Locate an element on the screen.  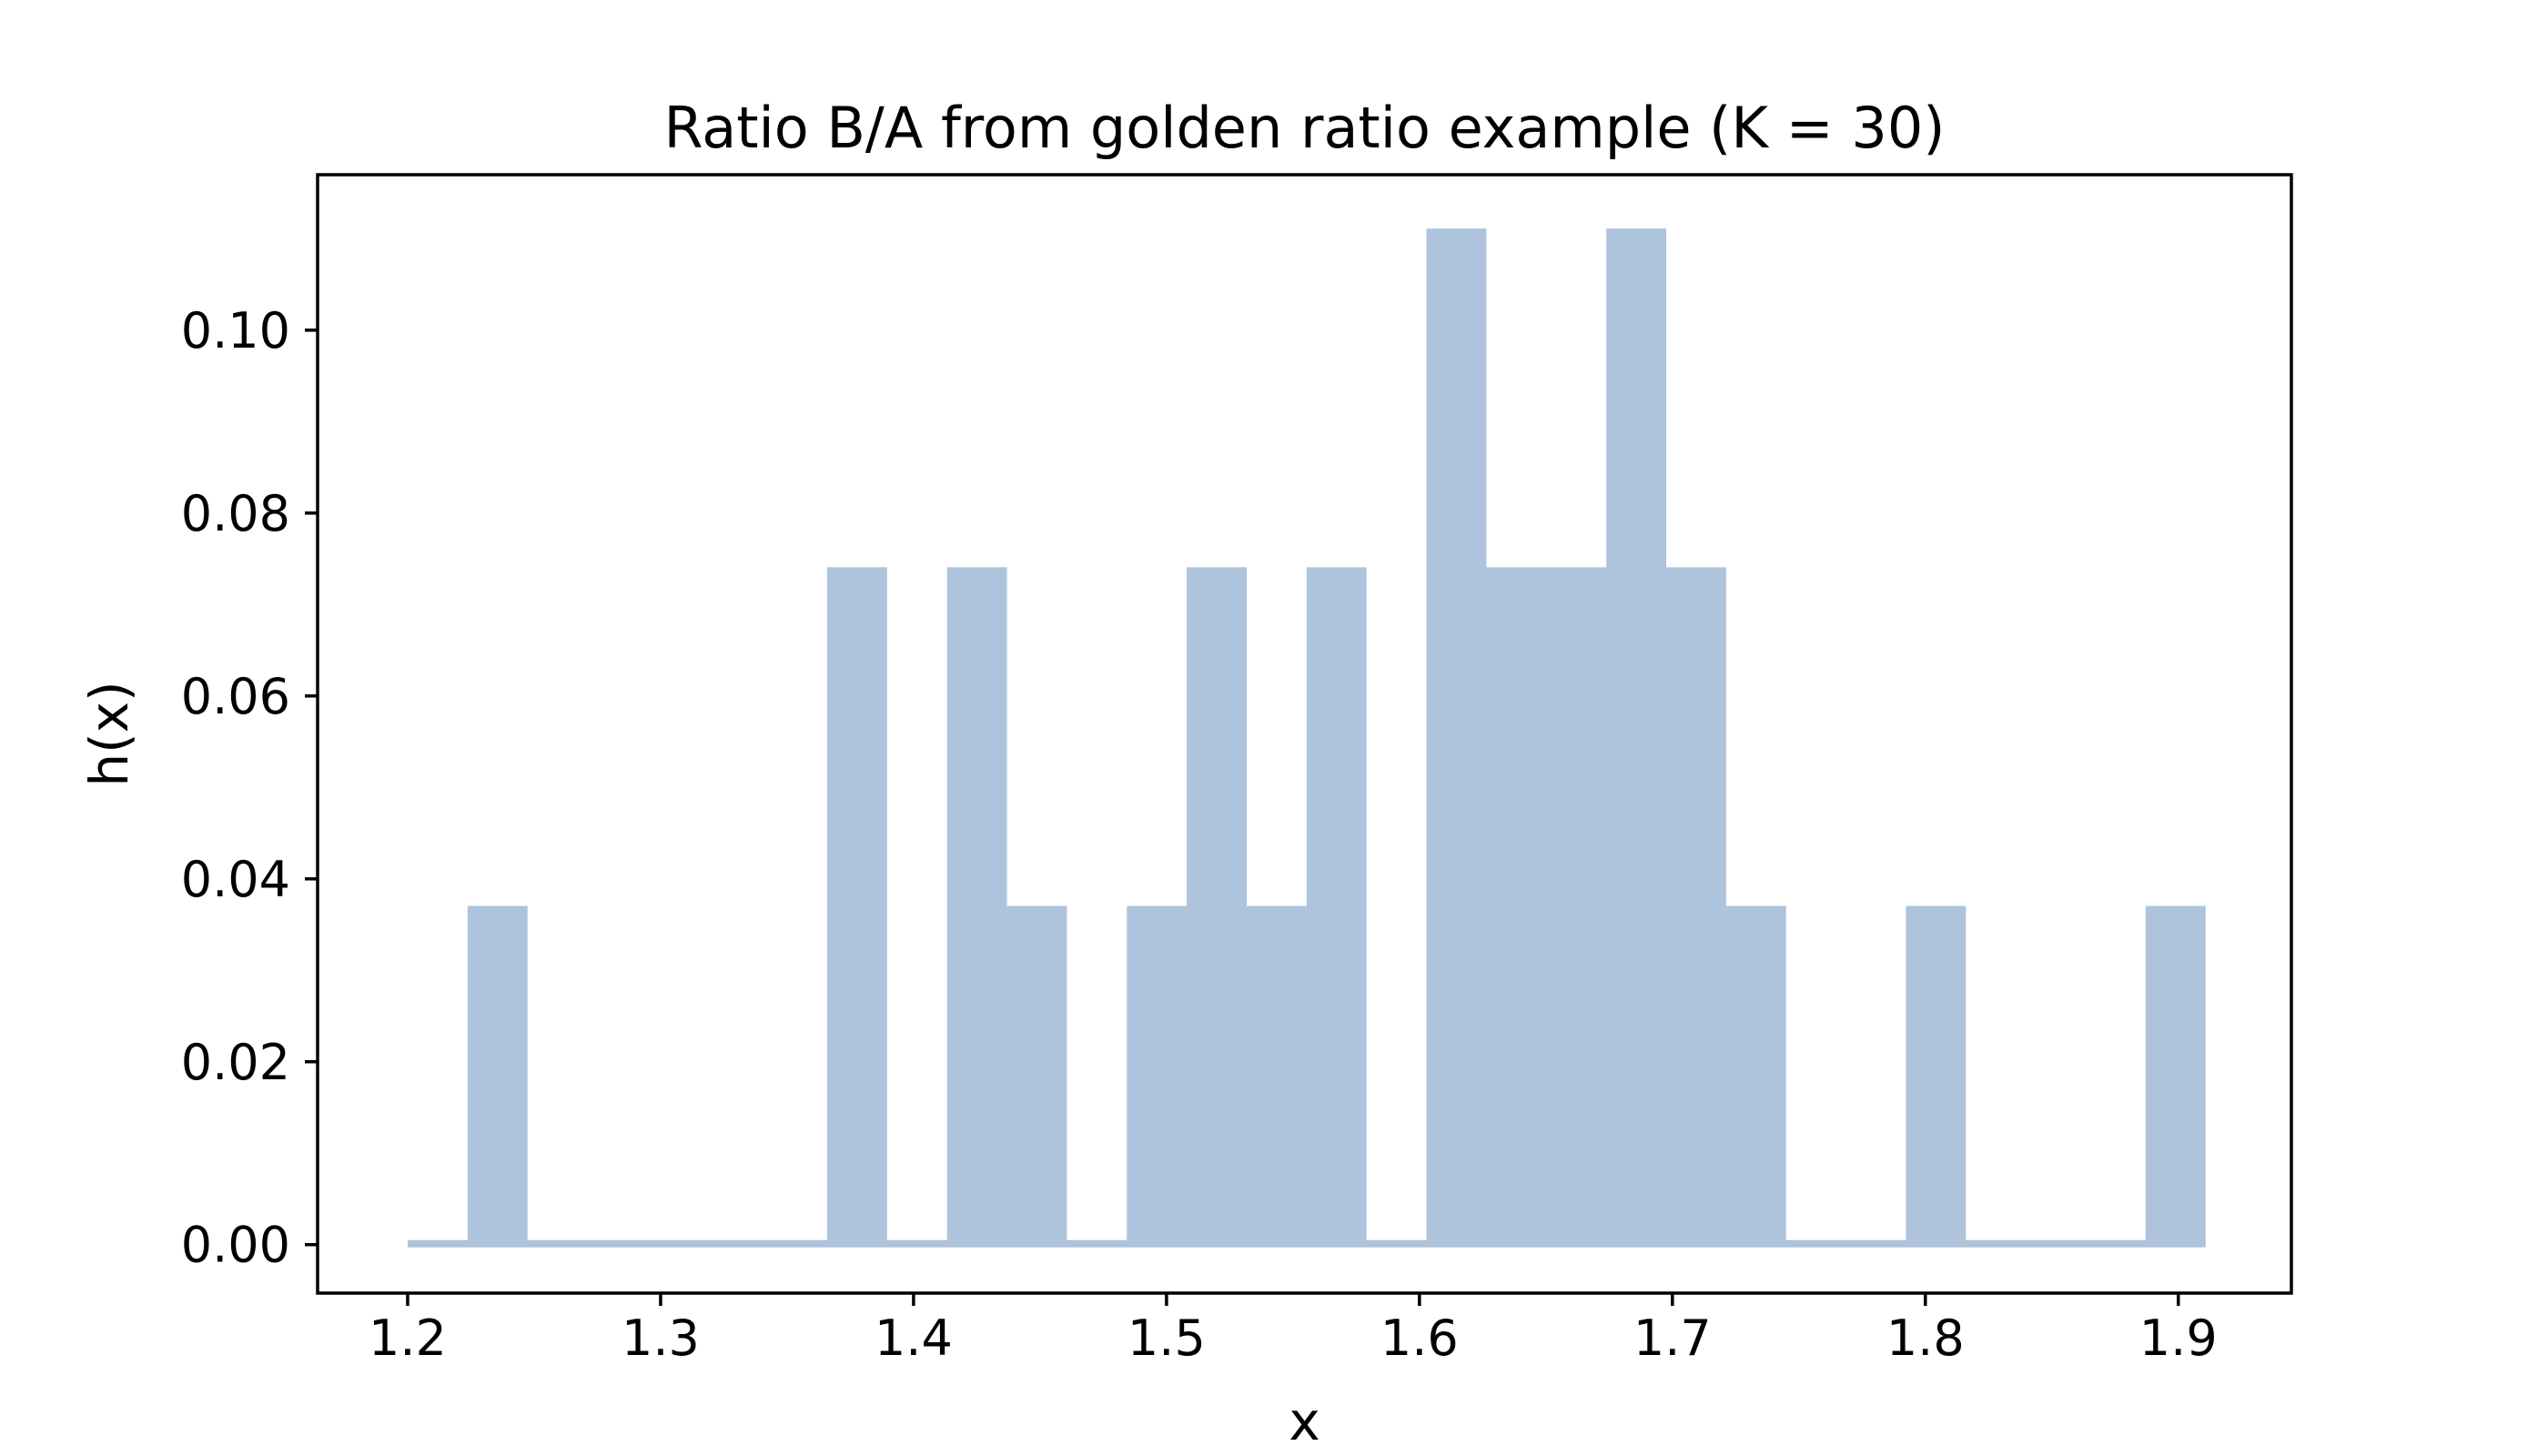
y-tick-label: 0.06 is located at coordinates (236, 697).